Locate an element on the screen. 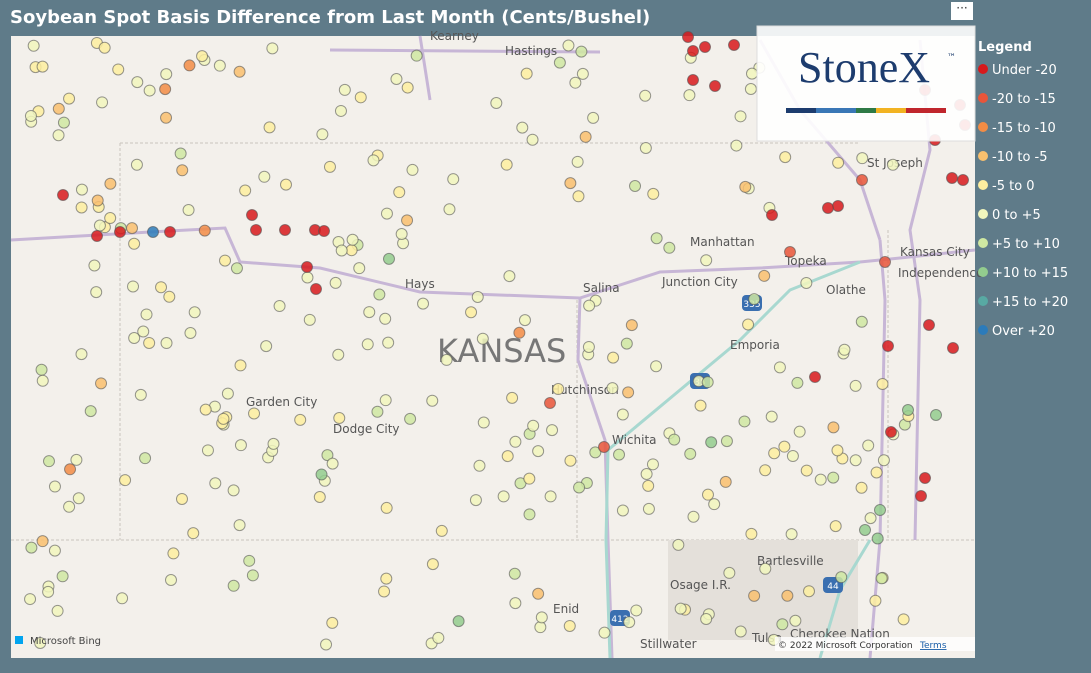 This screenshot has height=673, width=1091. legend-label: 0 to +5 is located at coordinates (1016, 215).